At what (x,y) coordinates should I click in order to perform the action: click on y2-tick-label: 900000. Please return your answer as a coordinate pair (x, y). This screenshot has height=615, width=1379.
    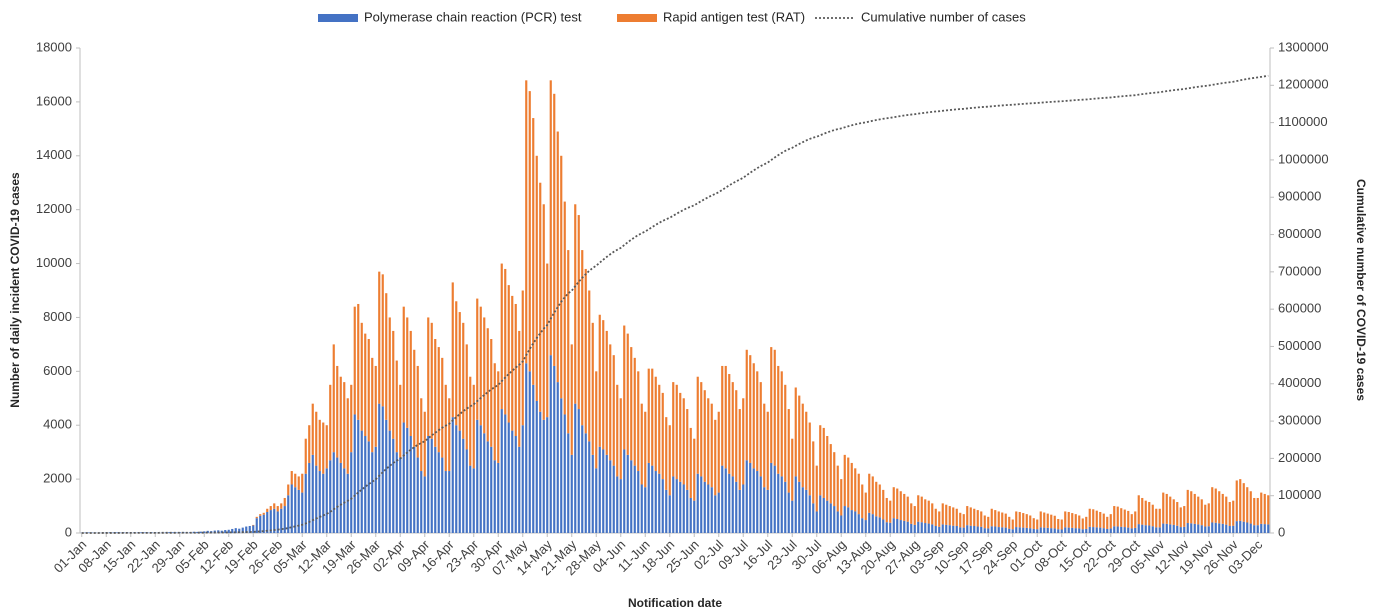
    Looking at the image, I should click on (1299, 196).